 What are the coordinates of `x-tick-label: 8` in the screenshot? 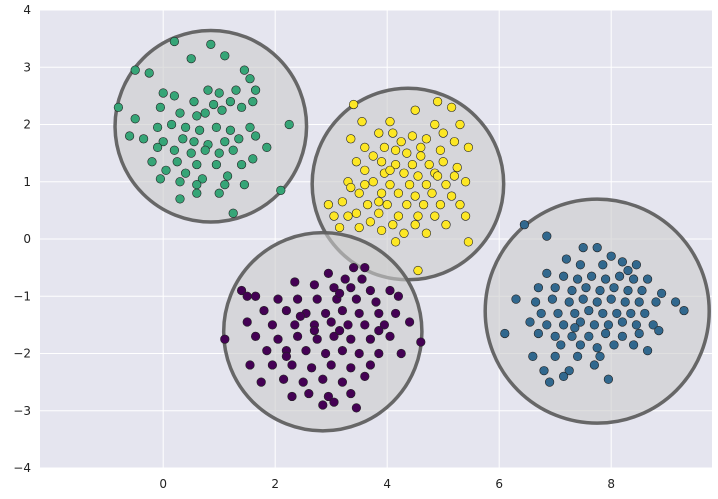 It's located at (611, 484).